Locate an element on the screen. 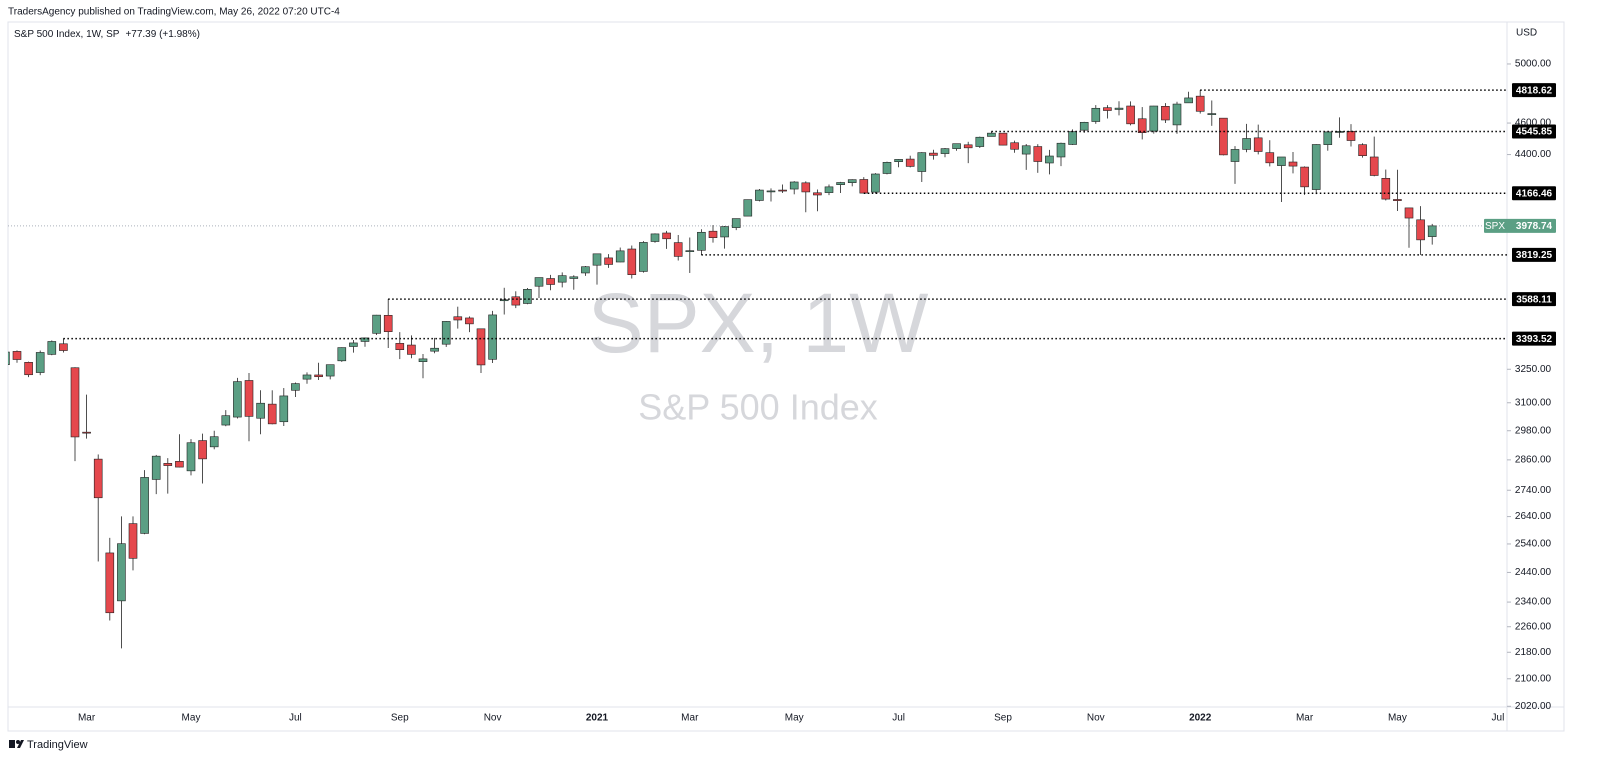 The width and height of the screenshot is (1600, 773). legend-change: +77.39 (+1.98%) is located at coordinates (162, 34).